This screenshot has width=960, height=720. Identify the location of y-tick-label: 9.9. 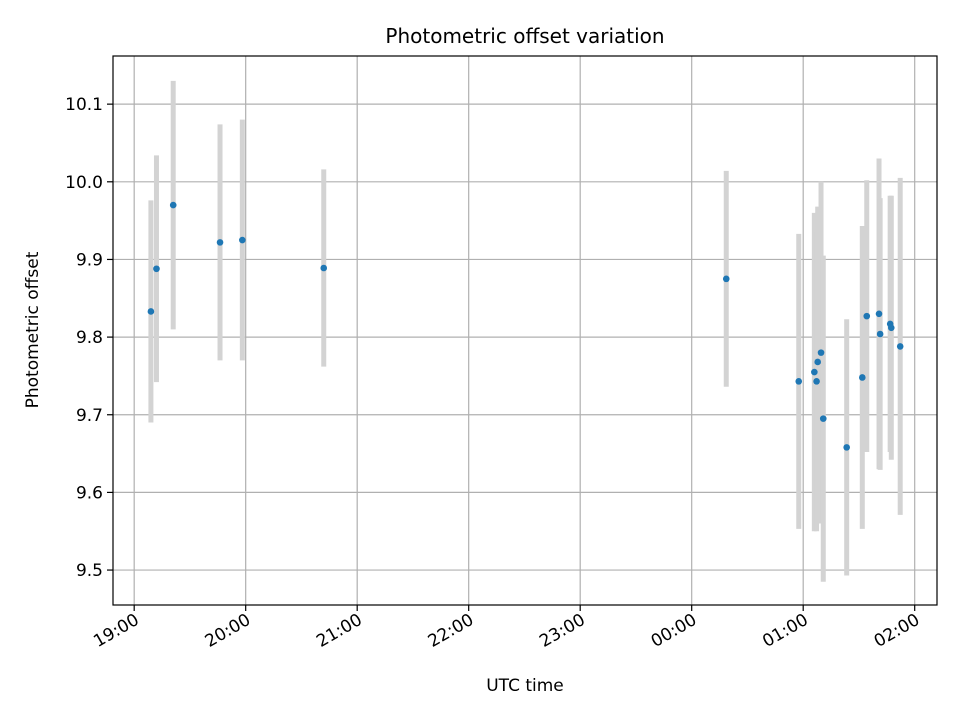
(89, 260).